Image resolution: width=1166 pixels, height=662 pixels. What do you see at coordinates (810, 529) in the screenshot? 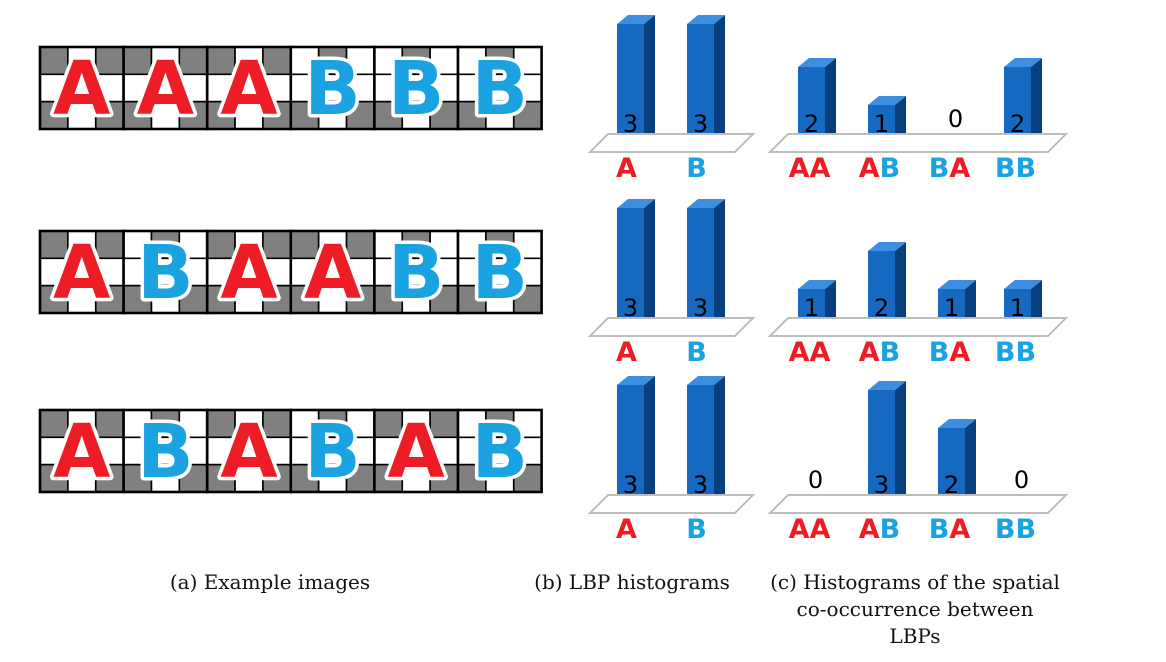
I see `category-label: AA` at bounding box center [810, 529].